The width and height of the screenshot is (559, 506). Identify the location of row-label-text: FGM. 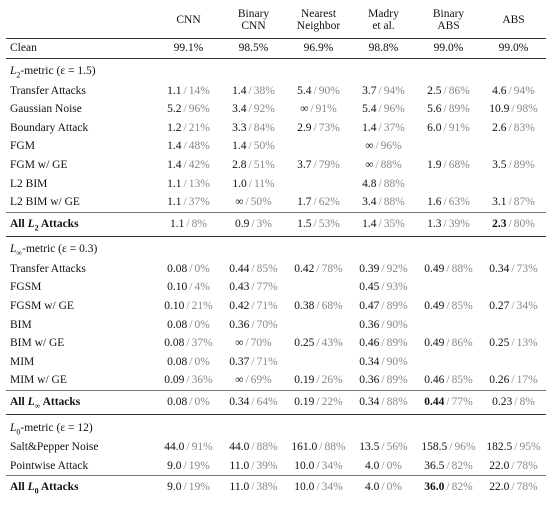
(22, 146).